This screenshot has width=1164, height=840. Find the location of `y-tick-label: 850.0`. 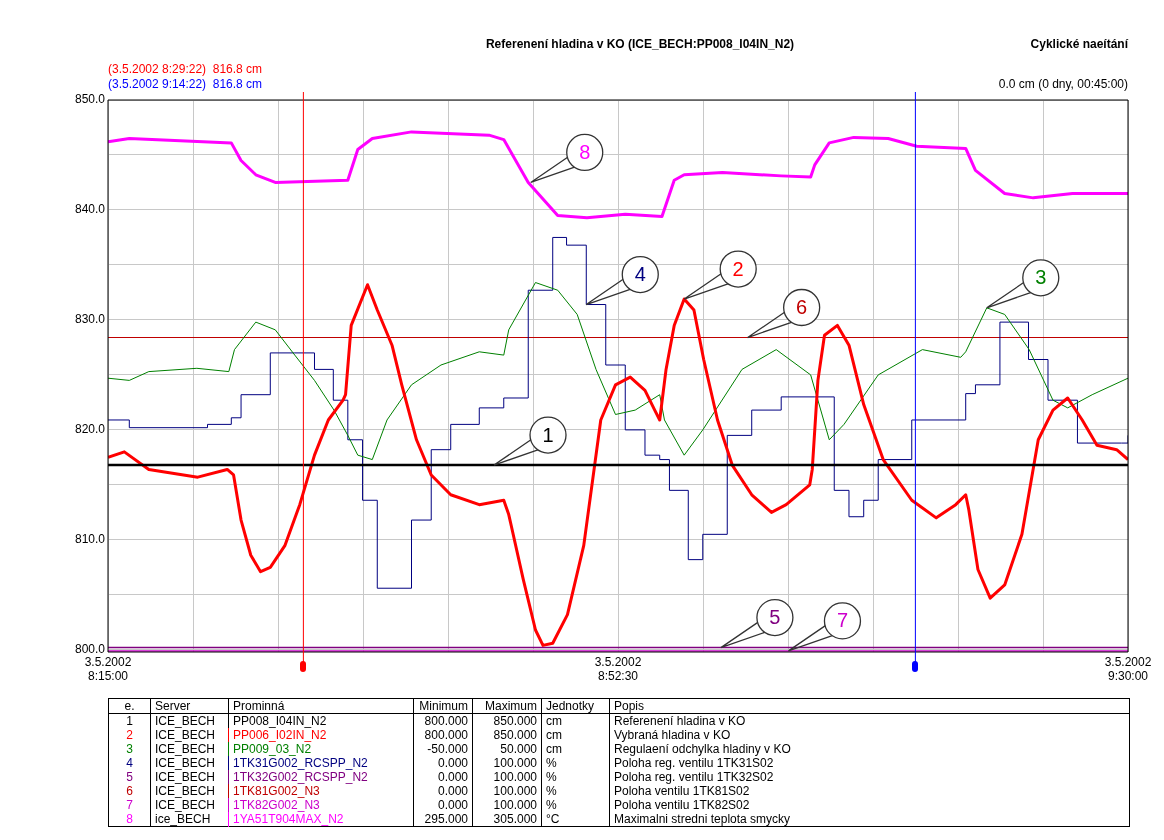

y-tick-label: 850.0 is located at coordinates (90, 99).